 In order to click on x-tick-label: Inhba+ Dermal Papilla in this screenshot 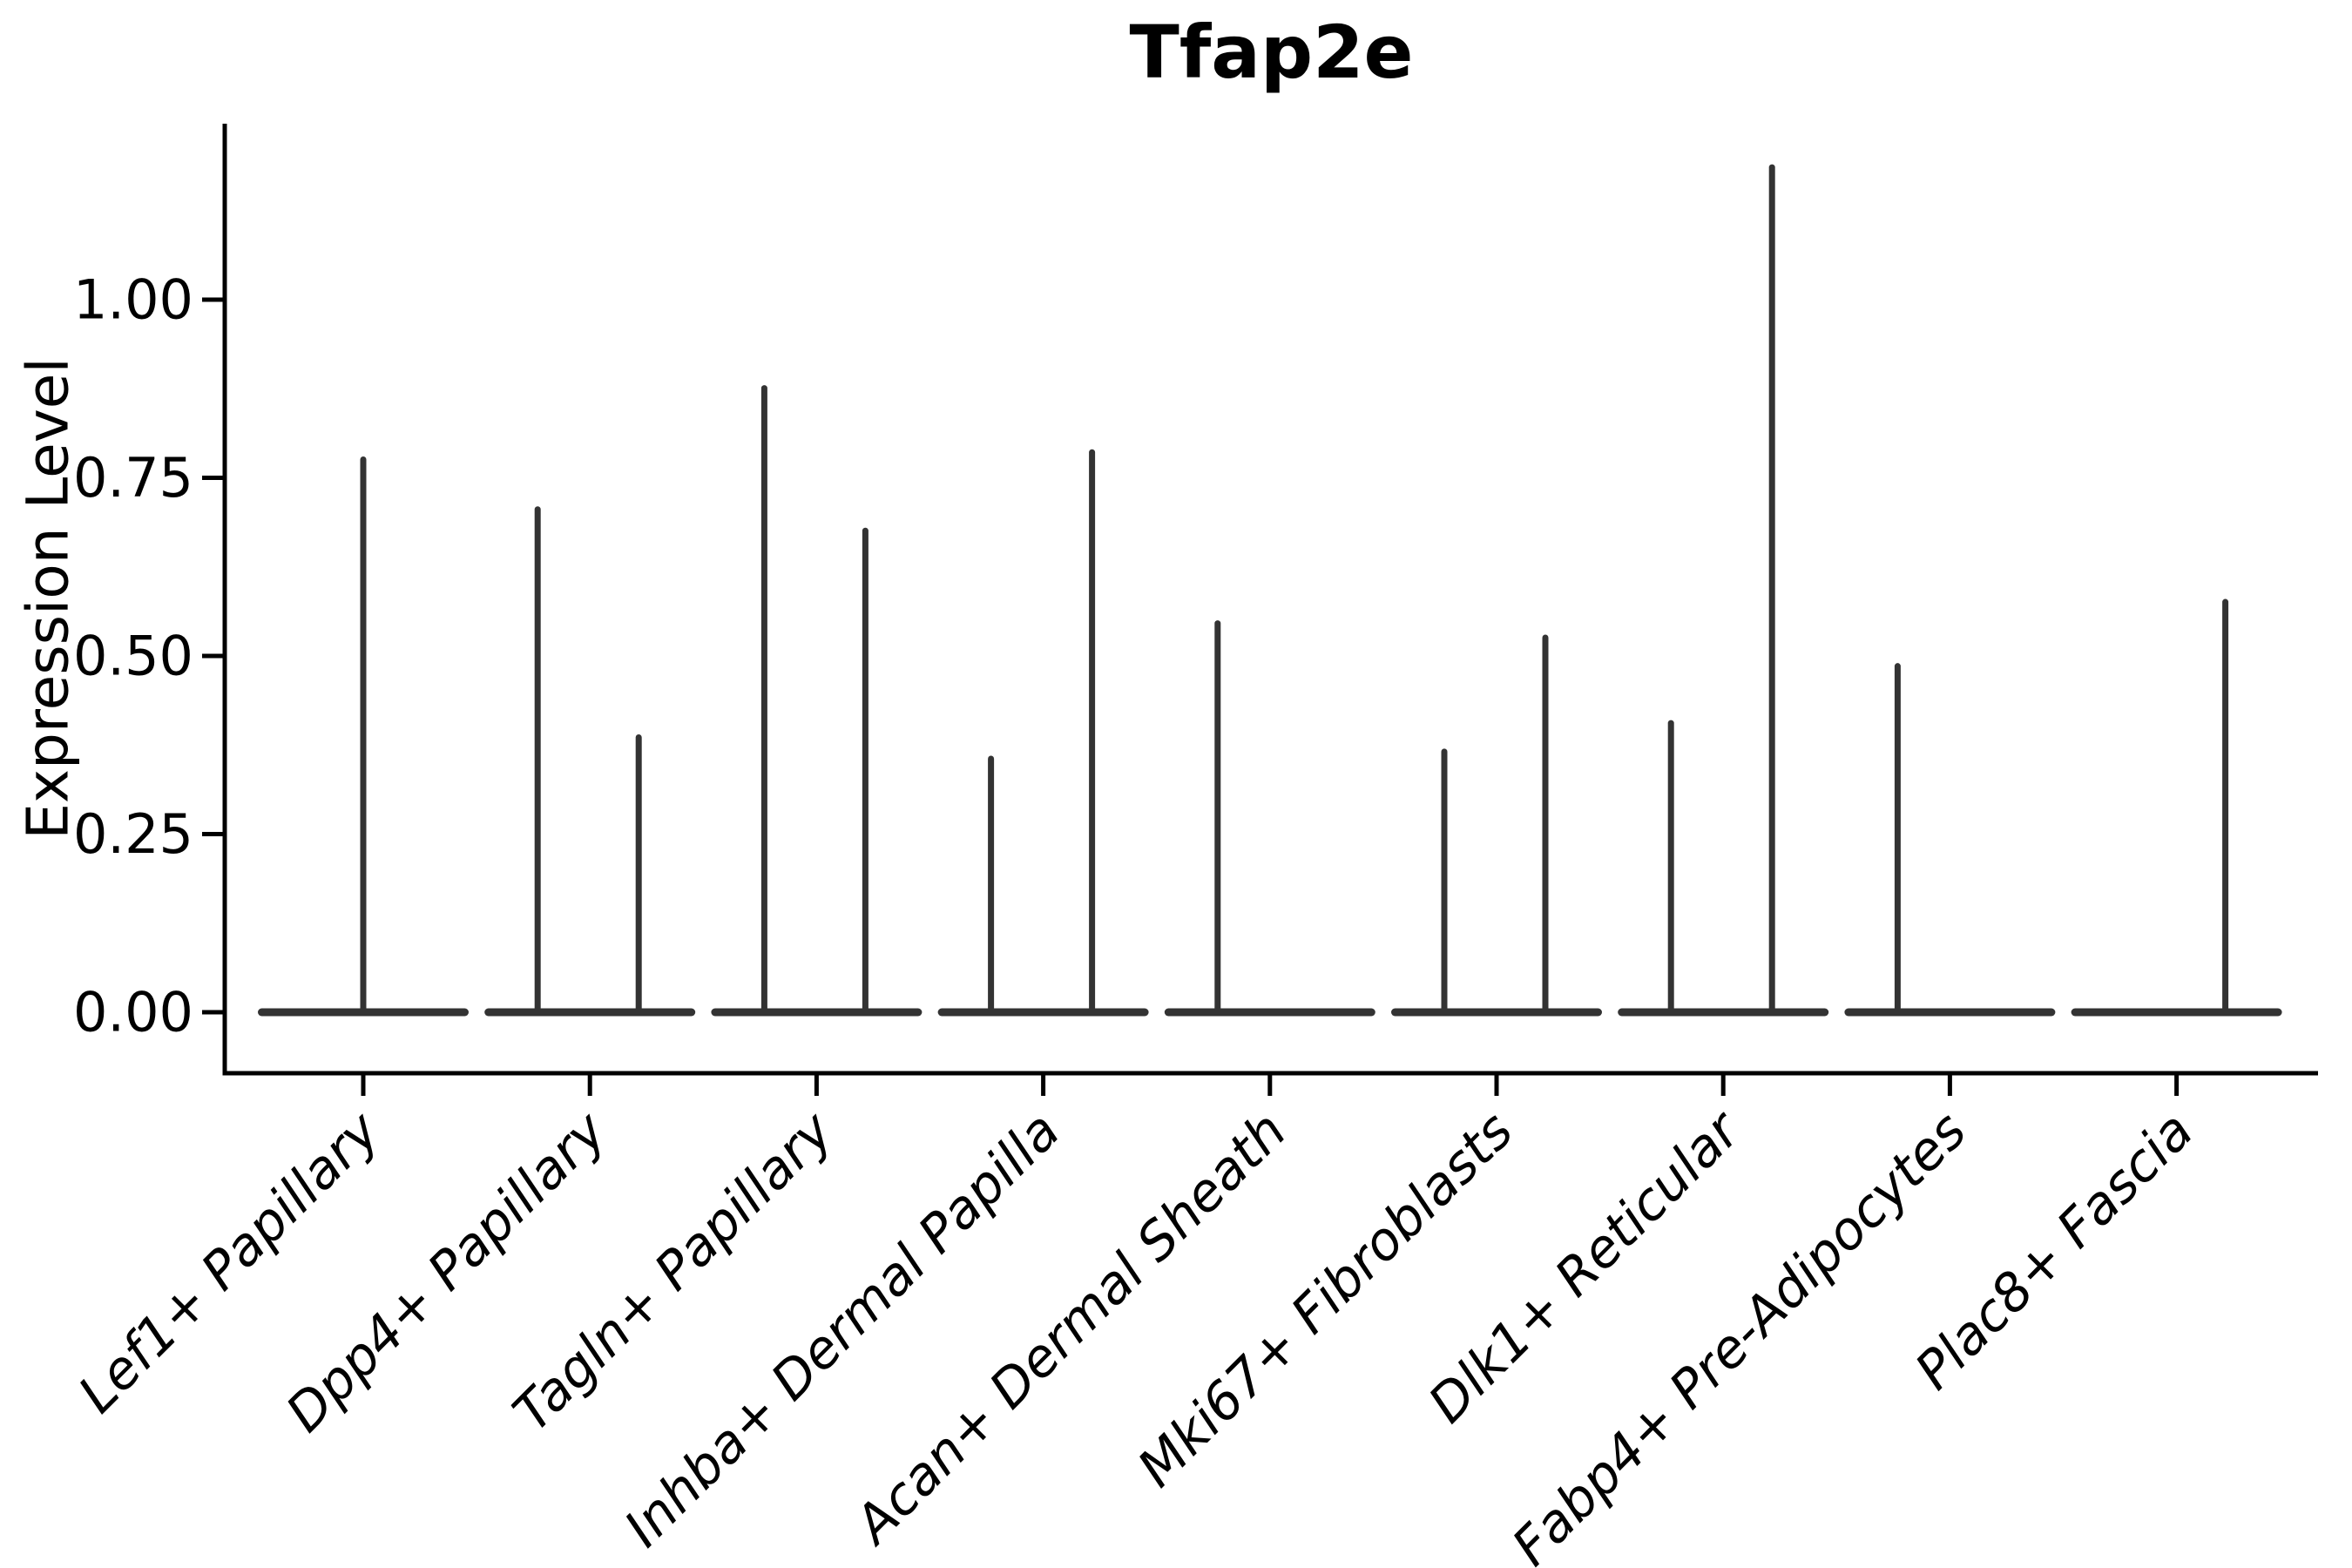, I will do `click(842, 1329)`.